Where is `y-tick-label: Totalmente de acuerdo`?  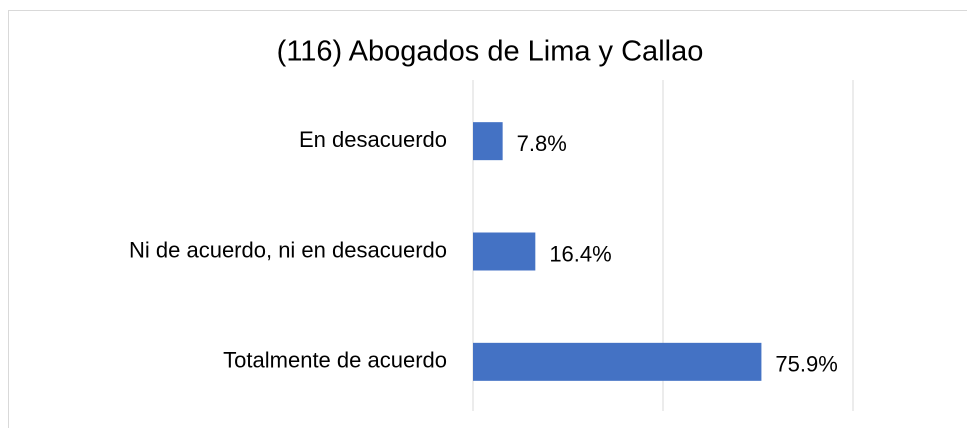 y-tick-label: Totalmente de acuerdo is located at coordinates (335, 360).